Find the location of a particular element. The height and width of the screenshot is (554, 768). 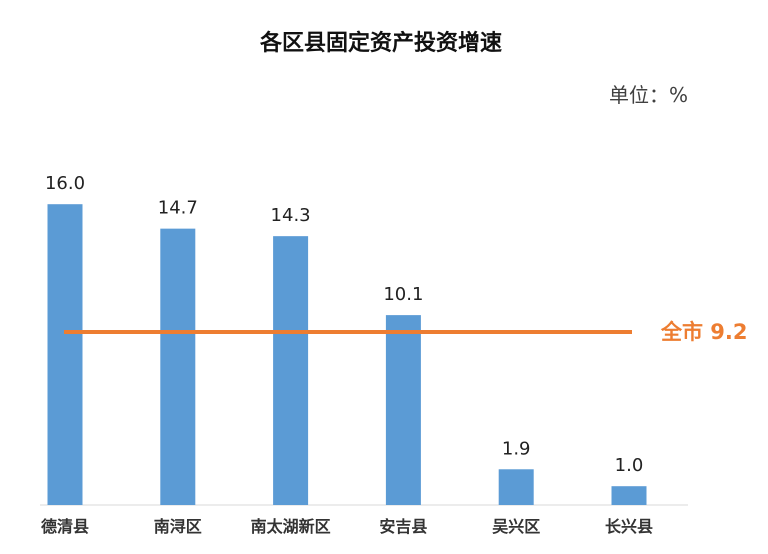

category-label: 吴兴区 is located at coordinates (516, 526).